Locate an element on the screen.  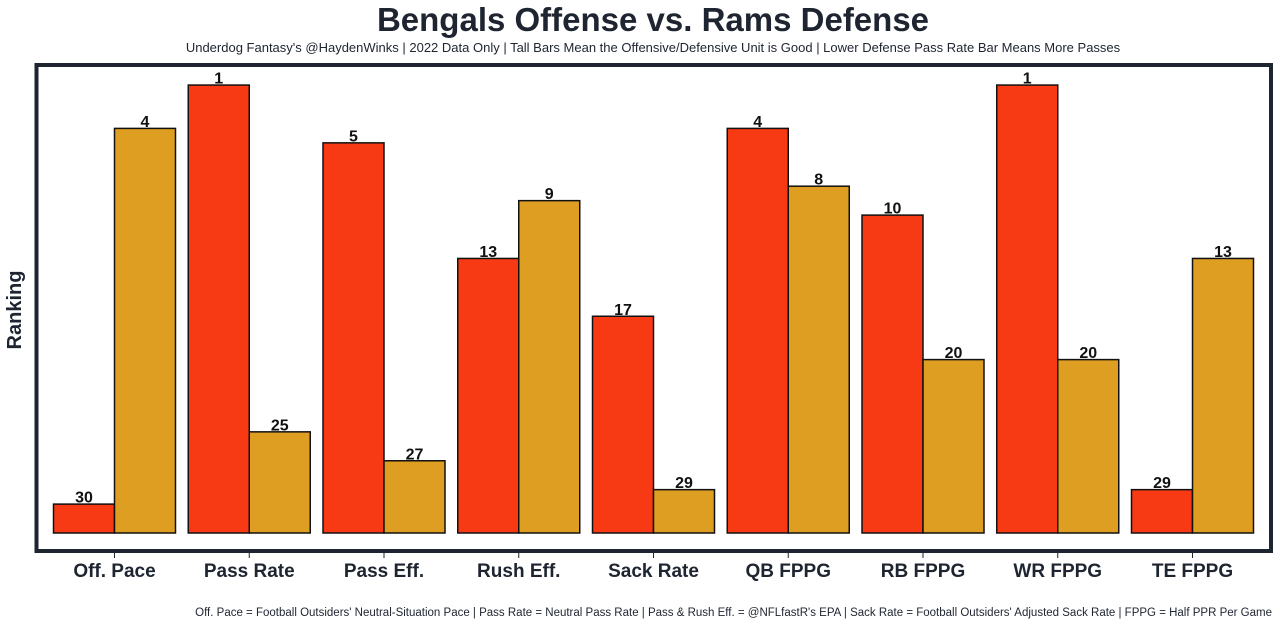
x-tick-label: RB FPPG is located at coordinates (923, 571).